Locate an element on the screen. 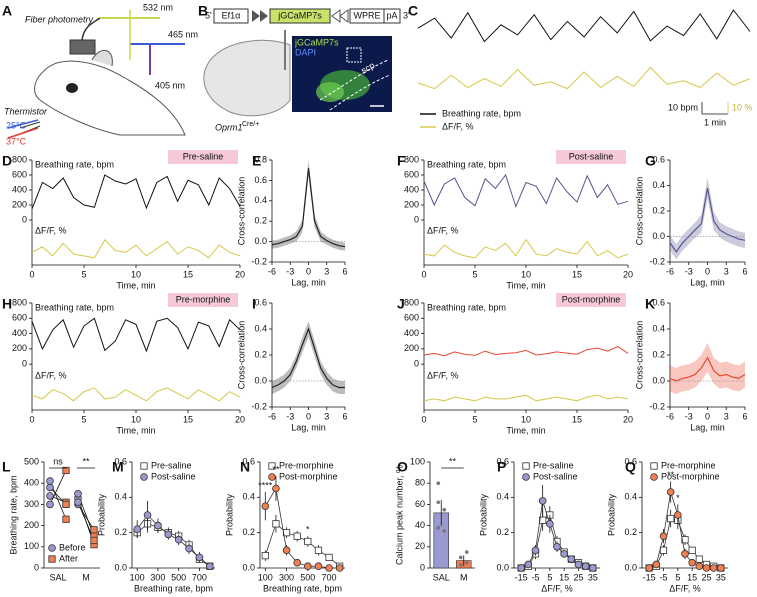 This screenshot has width=757, height=597. y-tick-label: 400 is located at coordinates (19, 189).